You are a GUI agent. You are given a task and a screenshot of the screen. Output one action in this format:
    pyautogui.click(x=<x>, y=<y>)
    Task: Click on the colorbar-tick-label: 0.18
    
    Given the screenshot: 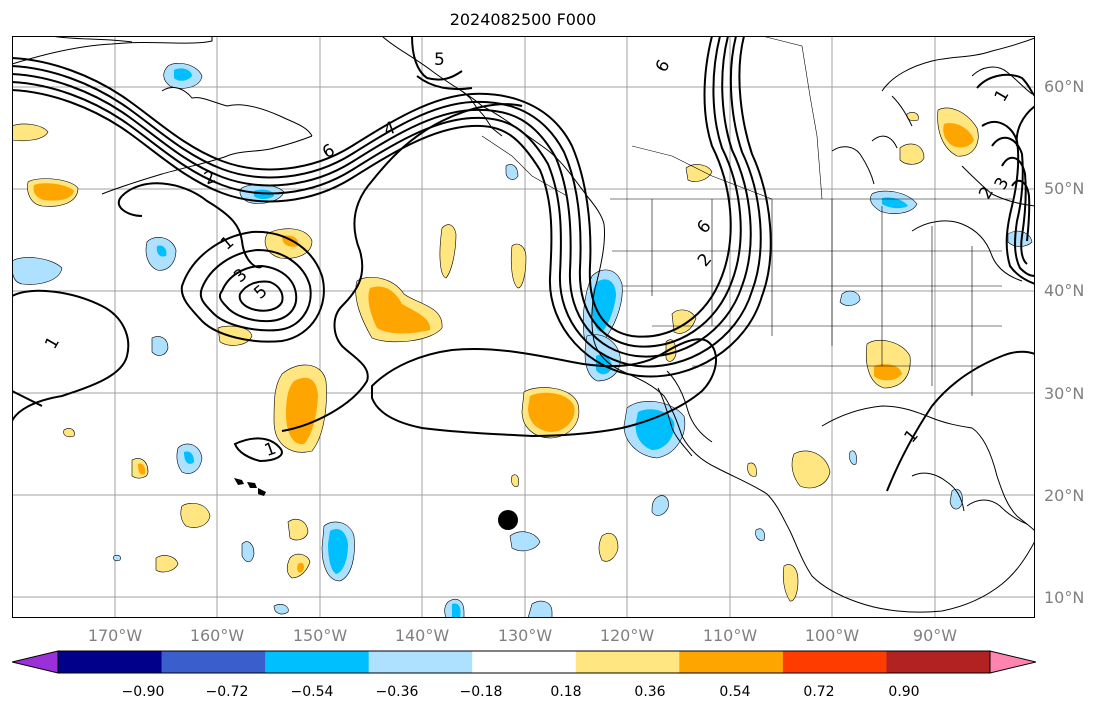 What is the action you would take?
    pyautogui.click(x=566, y=692)
    